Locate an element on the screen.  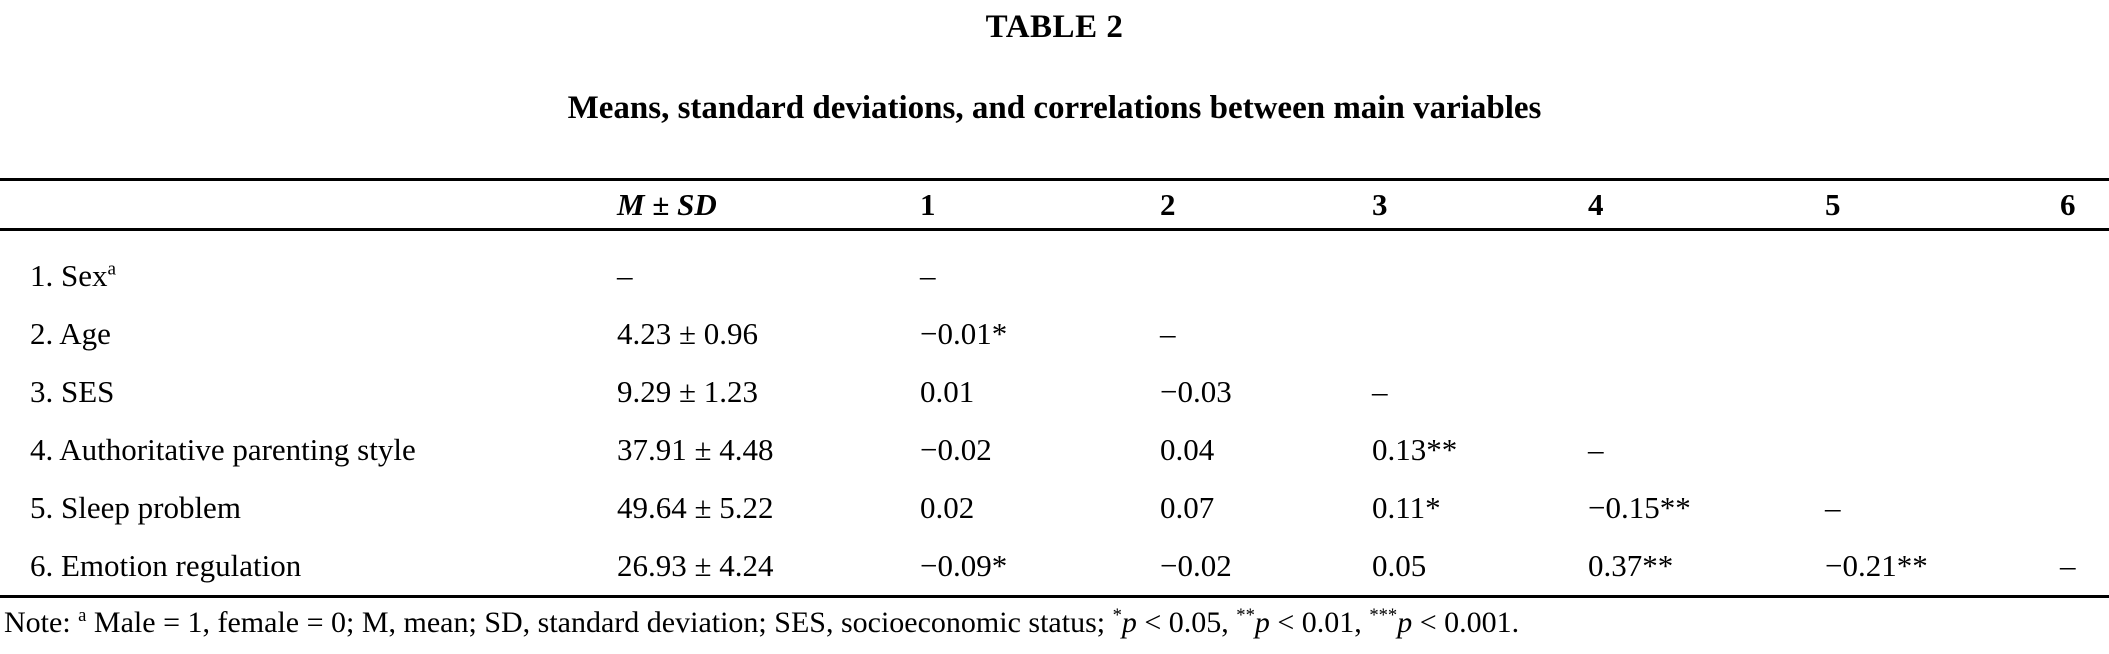
cell-3: 0.11* is located at coordinates (1406, 507).